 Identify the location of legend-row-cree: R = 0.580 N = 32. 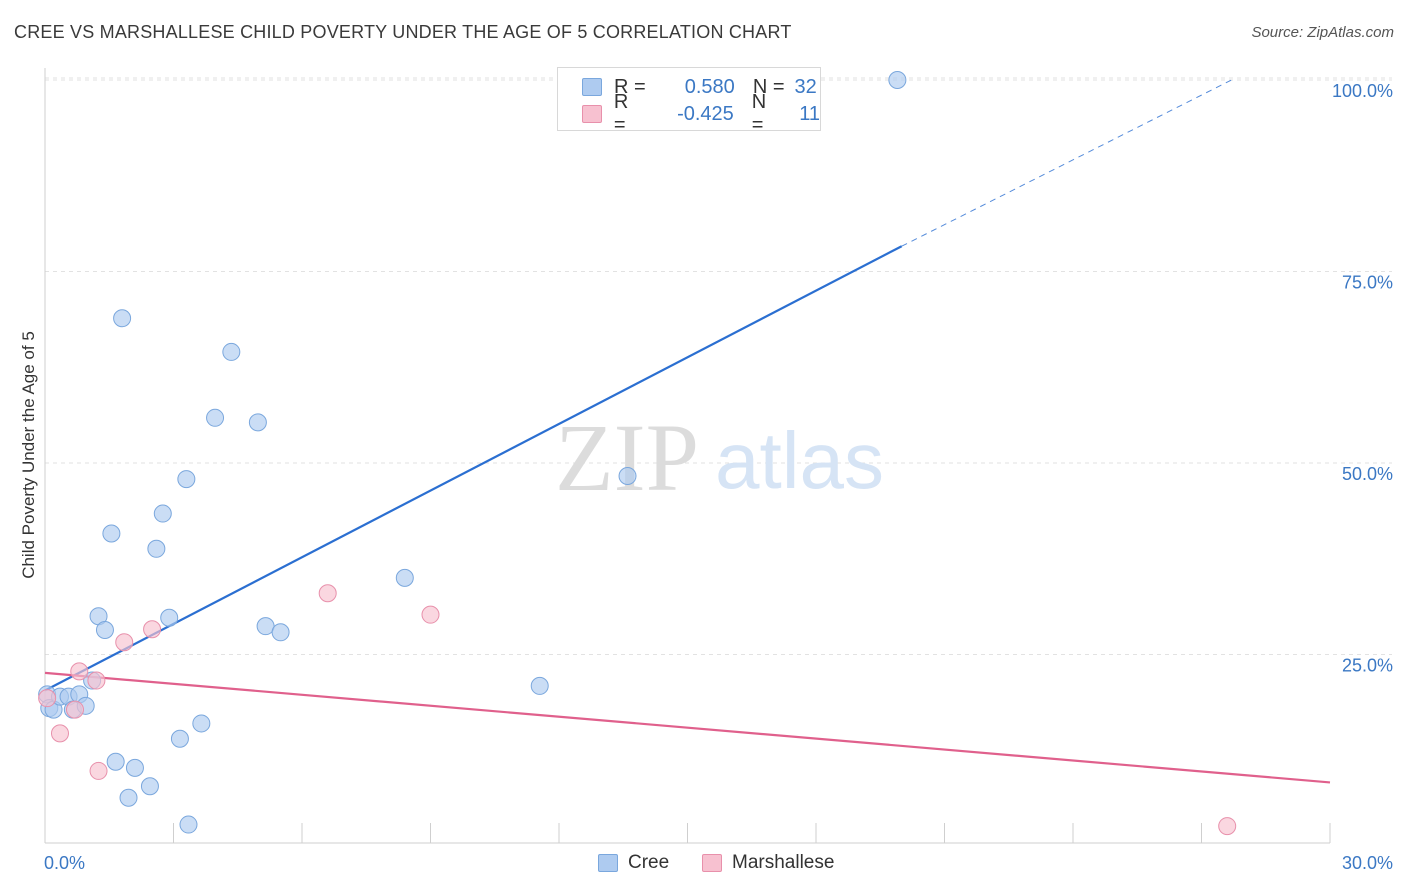
(699, 87).